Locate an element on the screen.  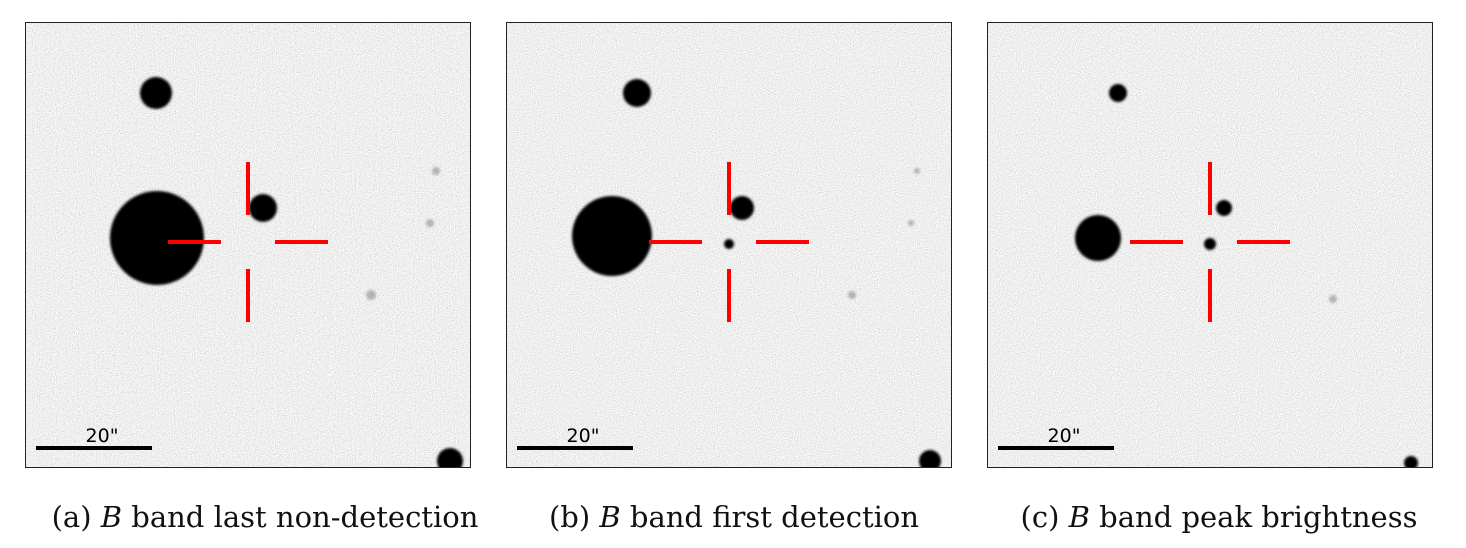
caption-prefix: (a) is located at coordinates (71, 517).